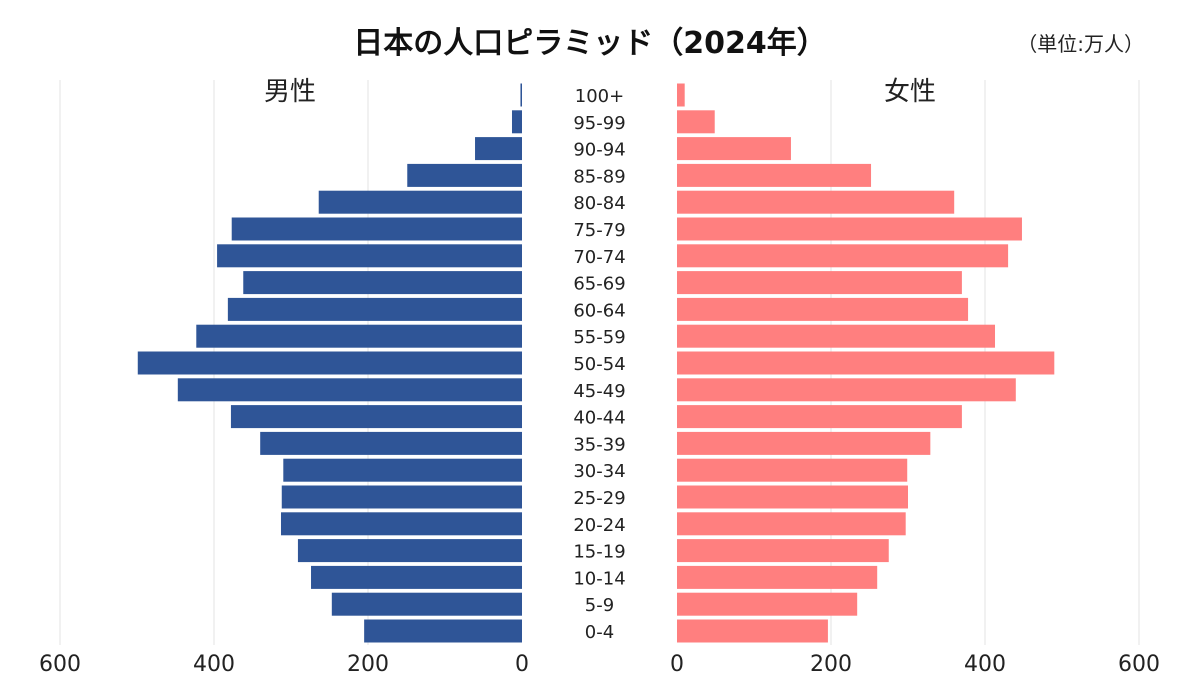 Image resolution: width=1200 pixels, height=690 pixels. What do you see at coordinates (290, 92) in the screenshot?
I see `series-label-male: 男性` at bounding box center [290, 92].